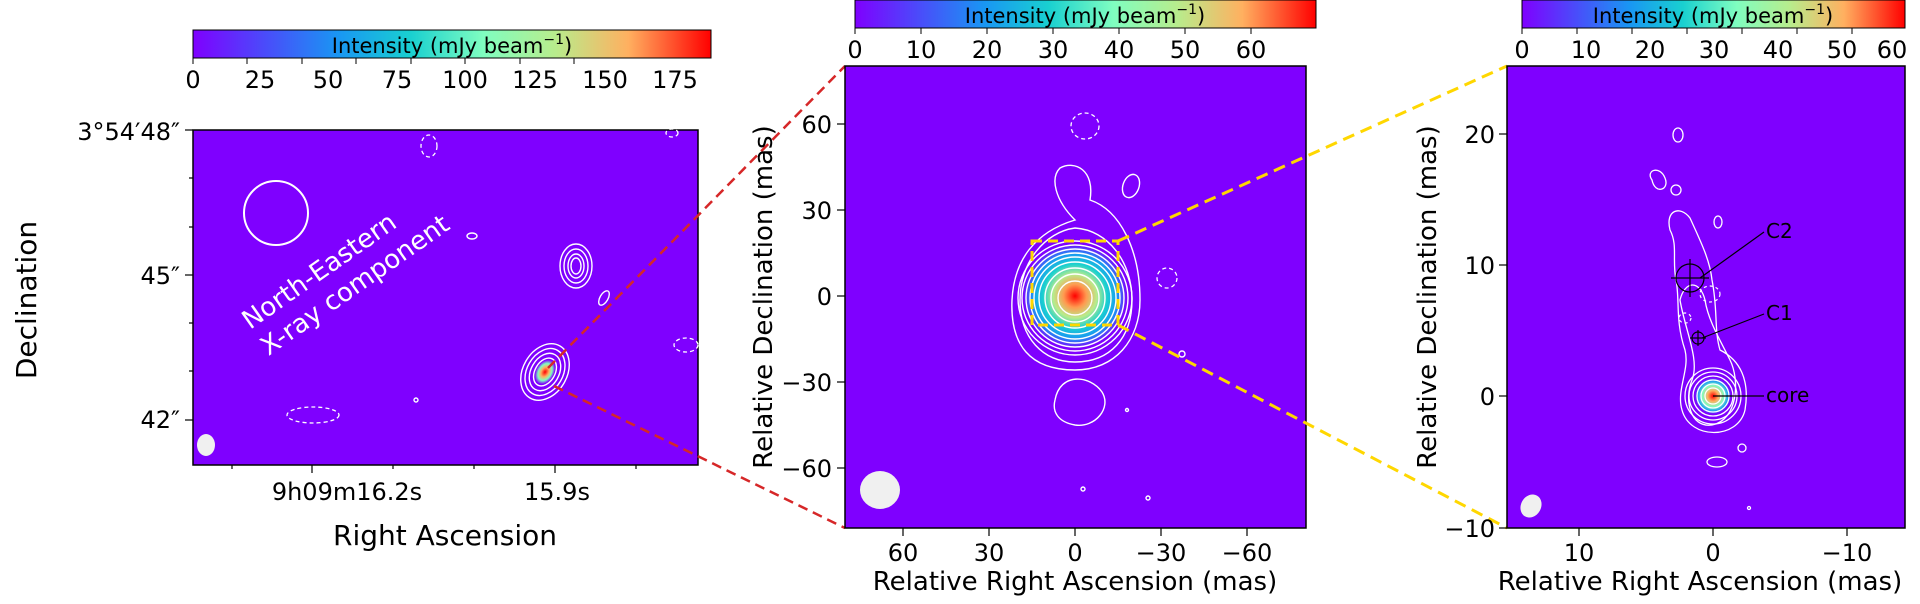 This screenshot has height=604, width=1920. I want to click on cb-left-tick: 100, so click(465, 80).